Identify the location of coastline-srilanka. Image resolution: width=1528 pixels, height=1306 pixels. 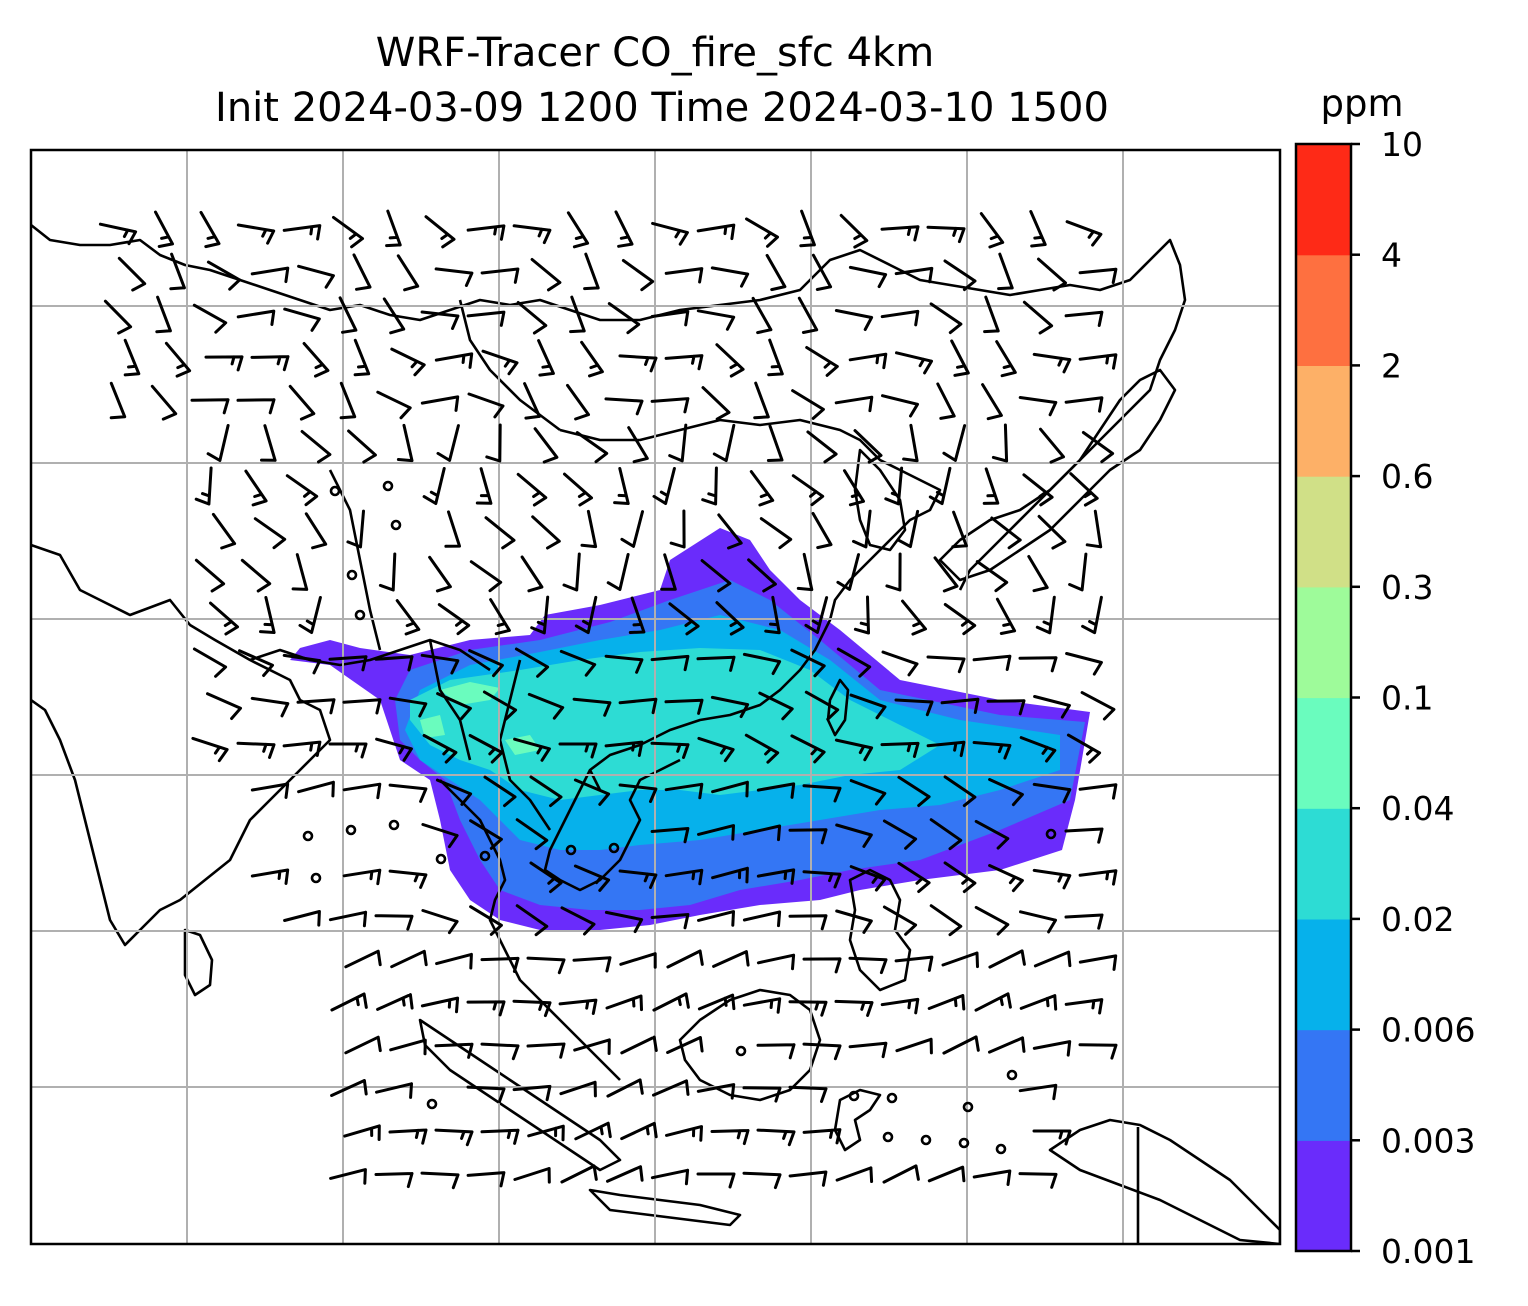
(198, 962).